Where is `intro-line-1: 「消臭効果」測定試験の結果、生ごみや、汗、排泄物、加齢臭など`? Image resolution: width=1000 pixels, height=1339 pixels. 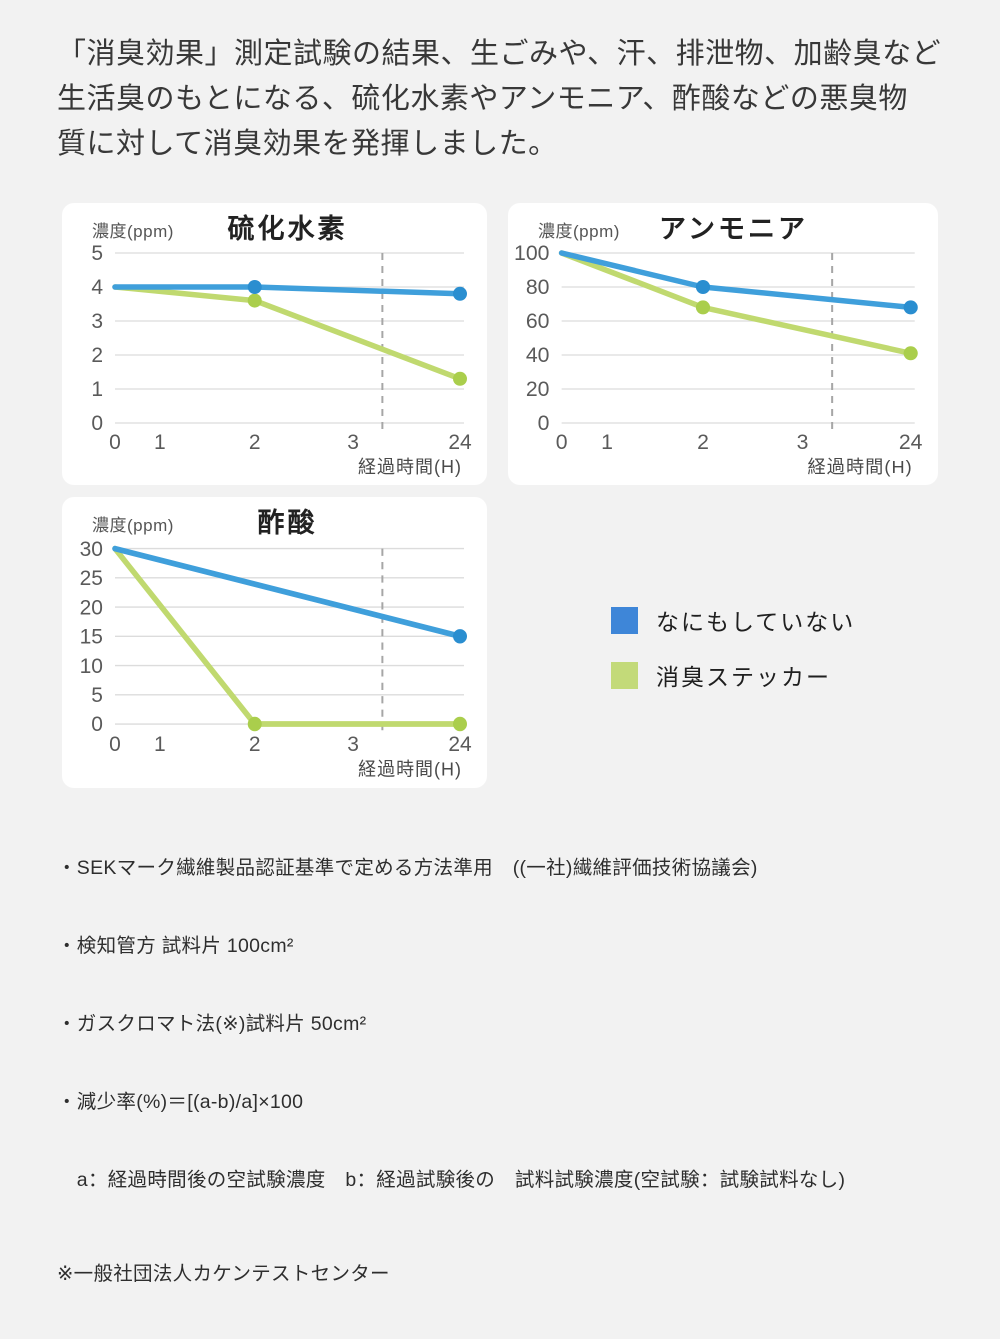 intro-line-1: 「消臭効果」測定試験の結果、生ごみや、汗、排泄物、加齢臭など is located at coordinates (499, 54).